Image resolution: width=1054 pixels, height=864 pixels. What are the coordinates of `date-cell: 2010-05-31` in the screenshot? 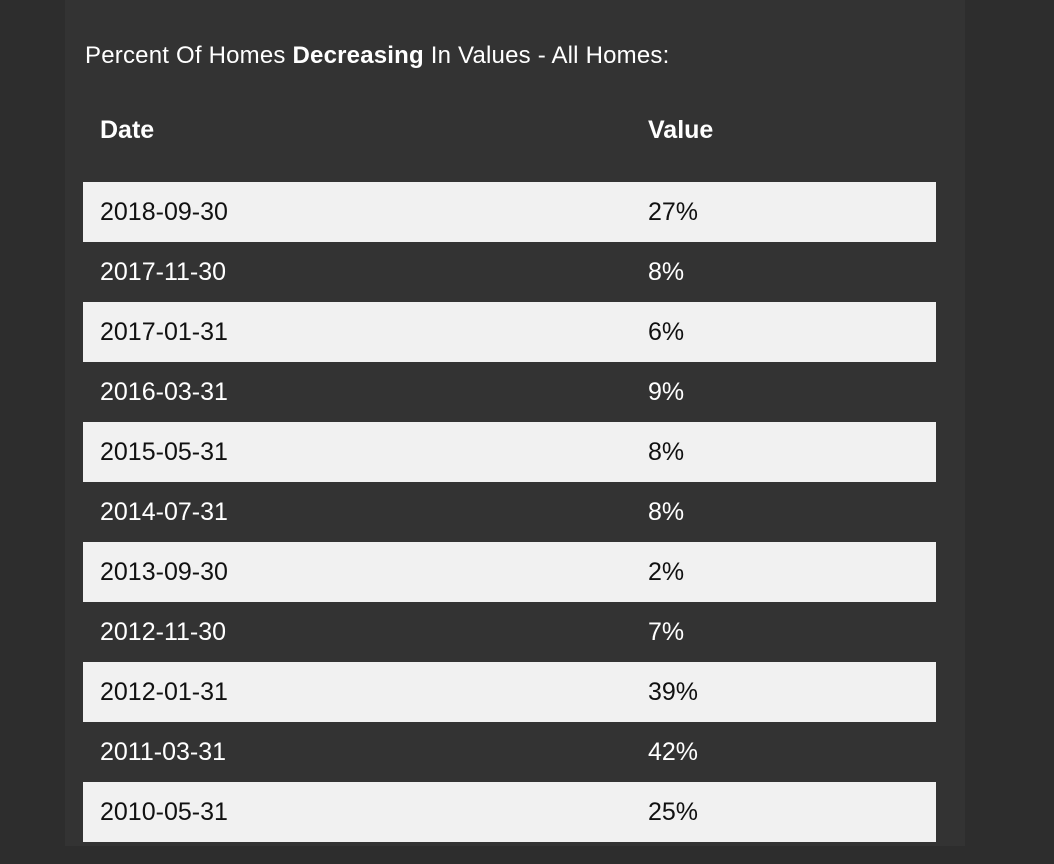 It's located at (164, 811).